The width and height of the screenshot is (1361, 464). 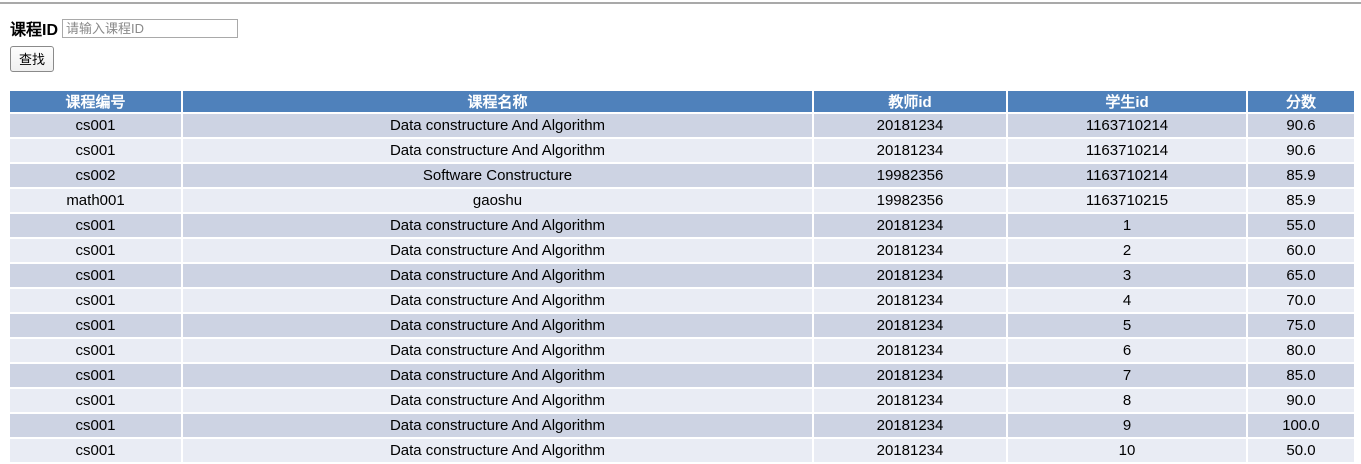 What do you see at coordinates (1127, 450) in the screenshot?
I see `table-cell: 10` at bounding box center [1127, 450].